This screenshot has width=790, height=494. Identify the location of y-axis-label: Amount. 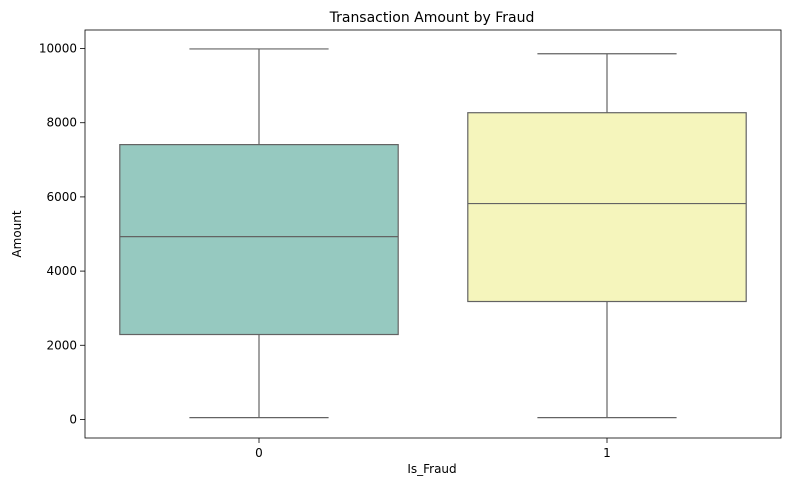
(17, 233).